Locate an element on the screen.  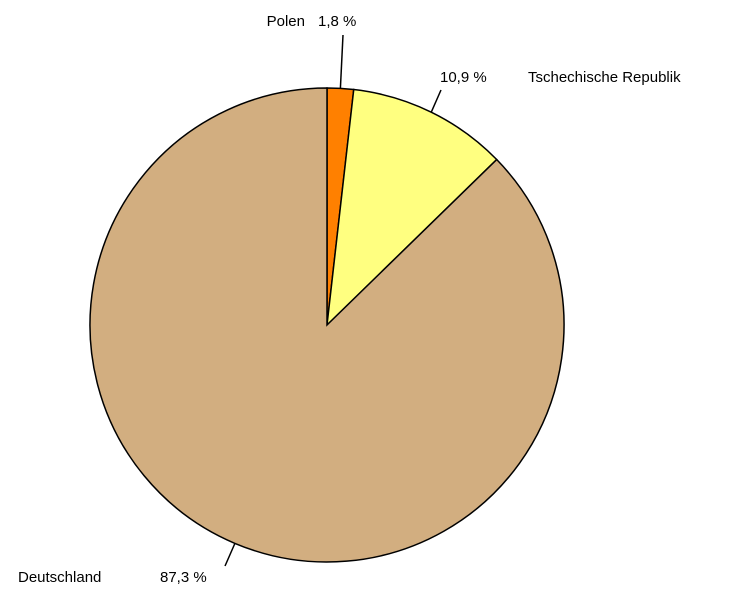
value-label: 1,8 % is located at coordinates (337, 21).